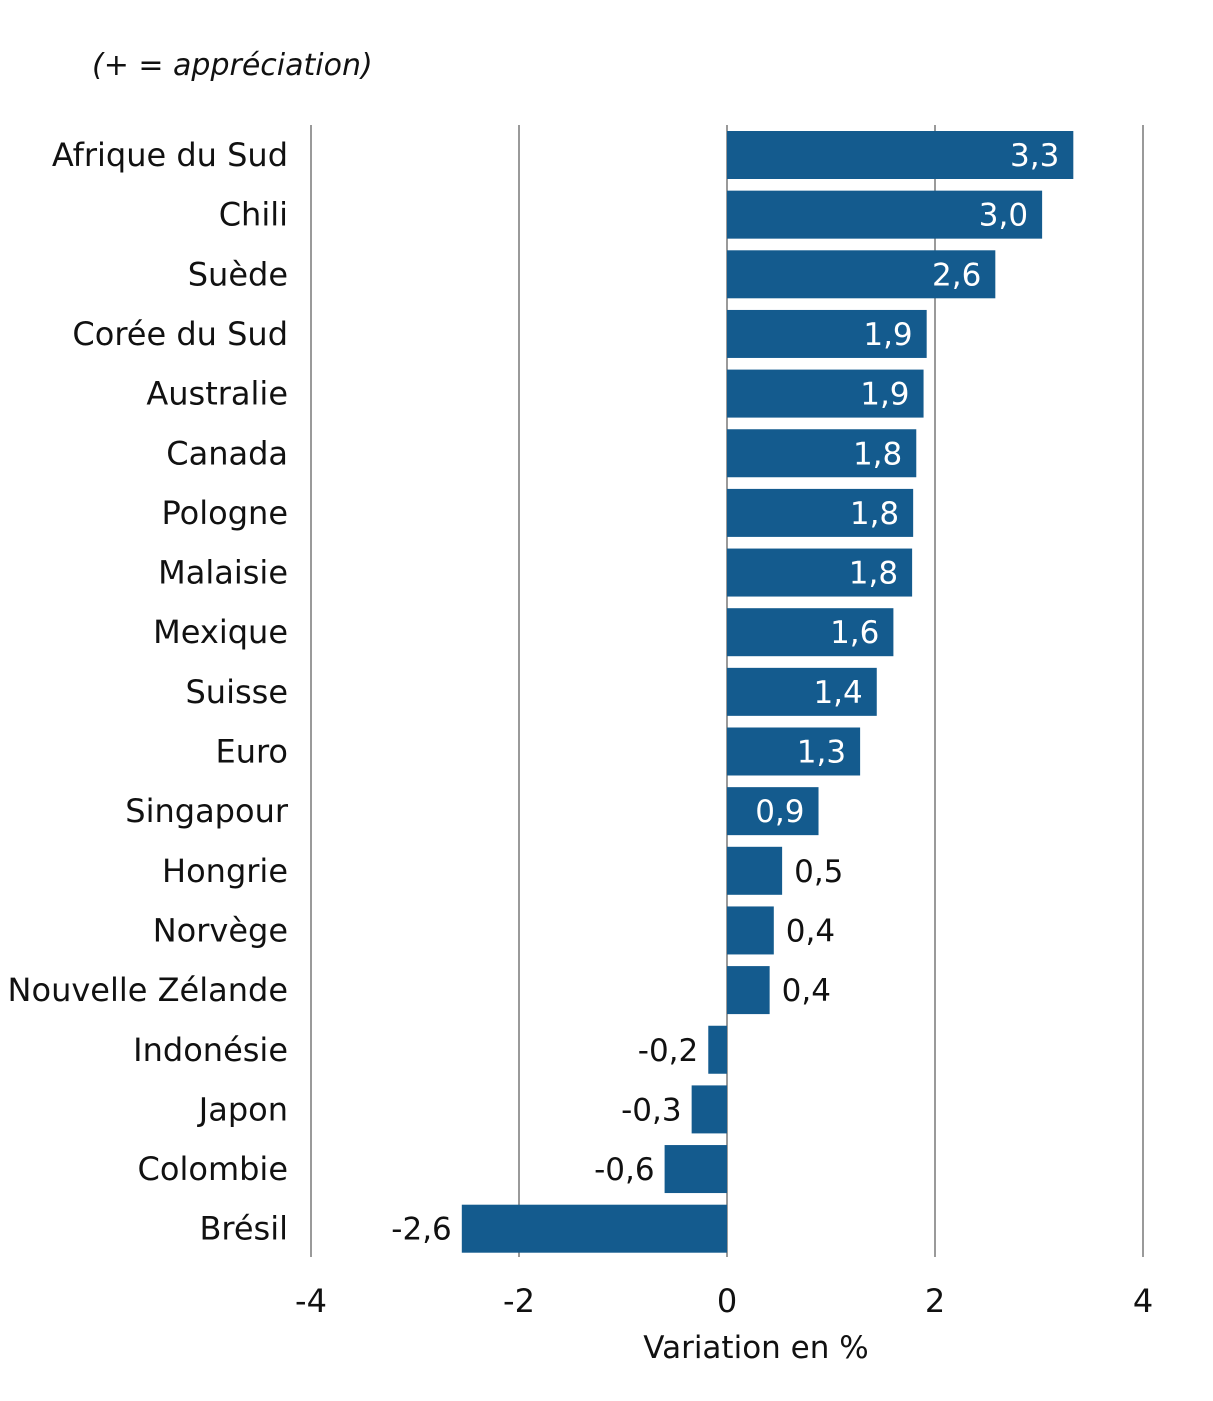  Describe the element at coordinates (837, 693) in the screenshot. I see `data-label: 1,4` at that location.